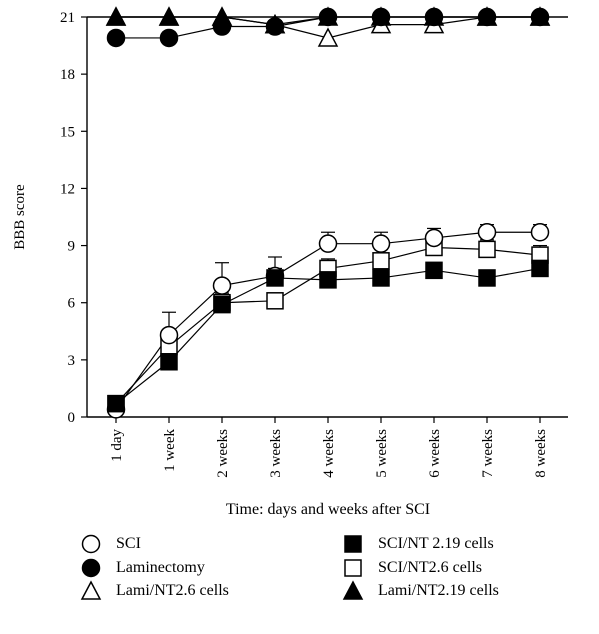  Describe the element at coordinates (67, 132) in the screenshot. I see `y-tick-label: 15` at that location.